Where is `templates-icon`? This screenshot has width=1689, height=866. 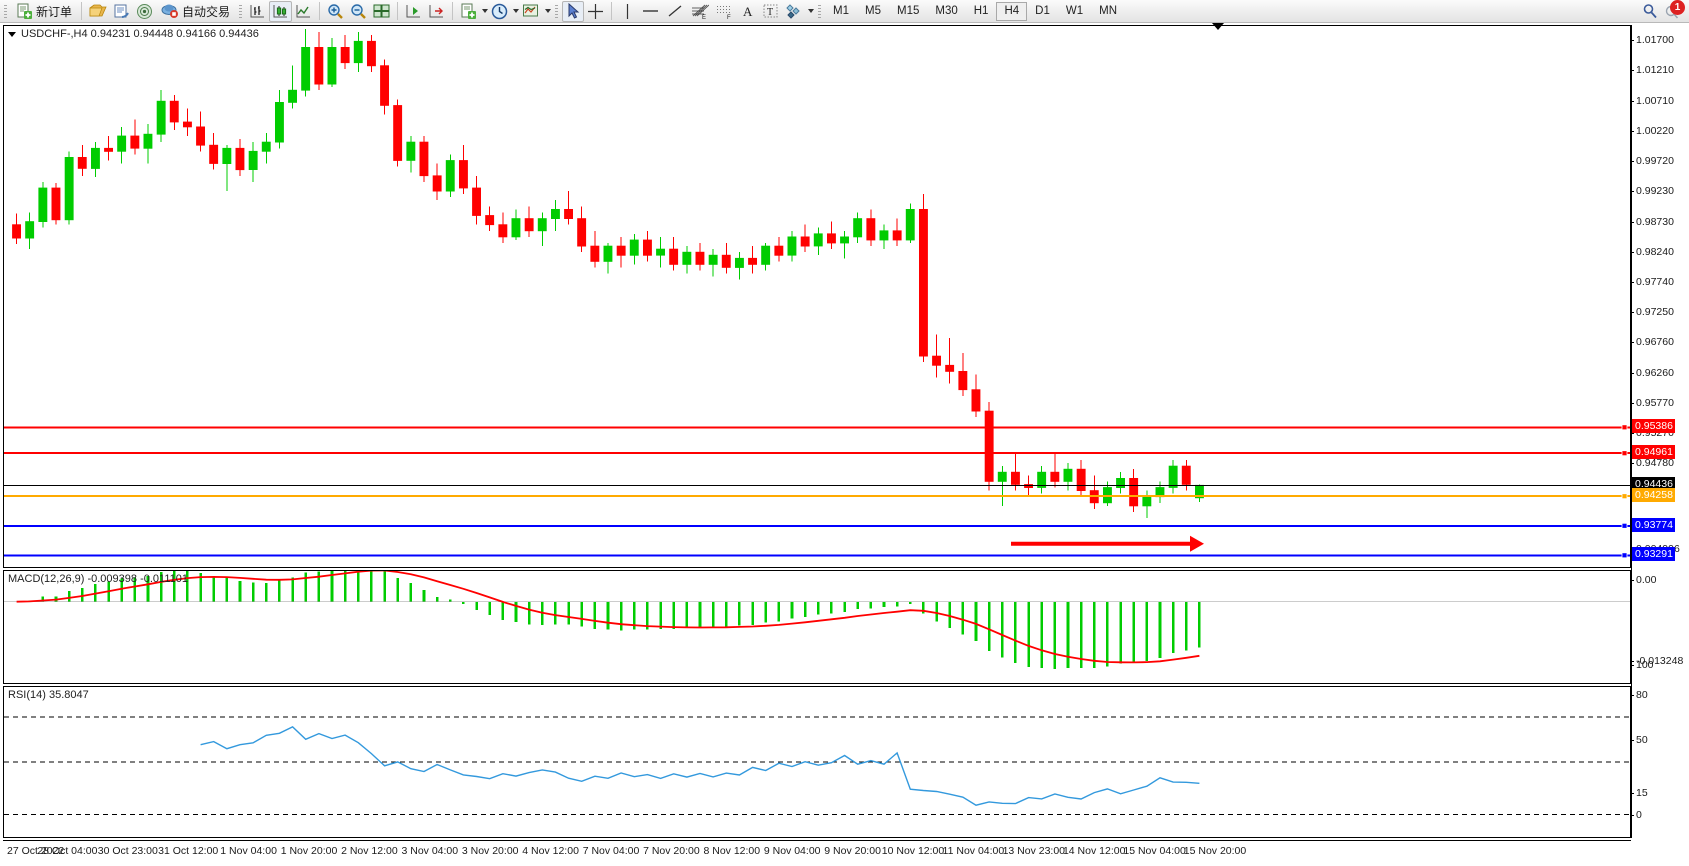 templates-icon is located at coordinates (531, 10).